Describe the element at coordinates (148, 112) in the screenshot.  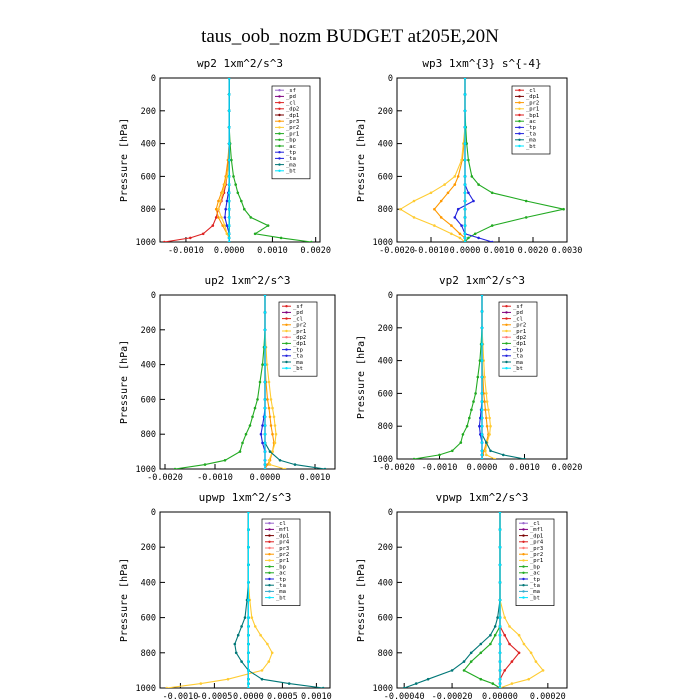
I see `y-tick-label: 200` at that location.